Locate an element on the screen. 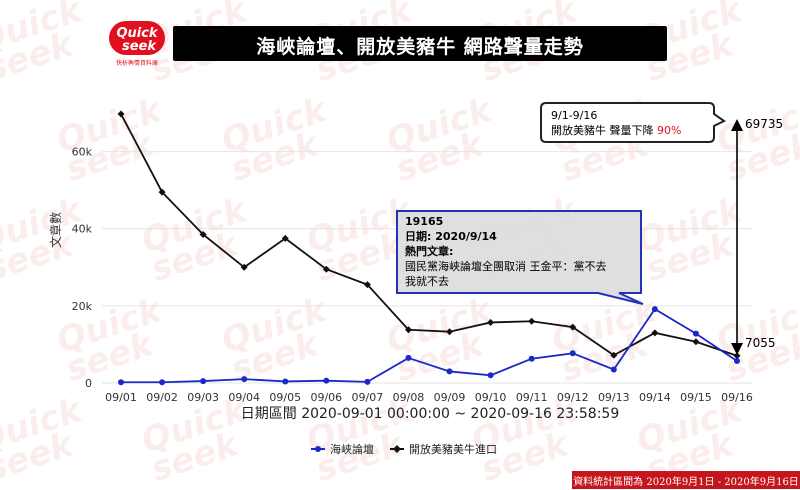  legend: 海峽論壇 開放美豬美牛進口 is located at coordinates (404, 449).